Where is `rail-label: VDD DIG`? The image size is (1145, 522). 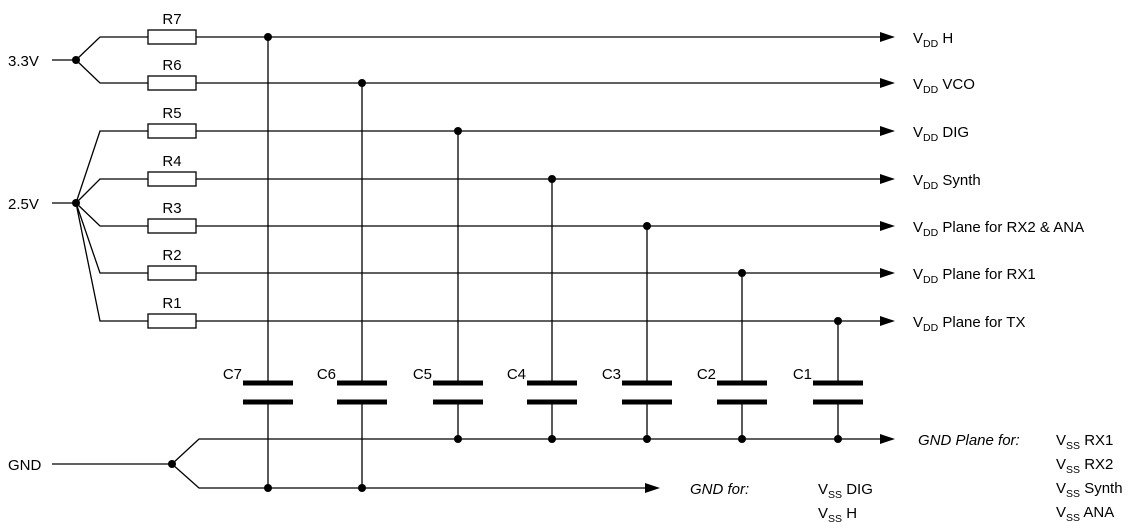 rail-label: VDD DIG is located at coordinates (941, 134).